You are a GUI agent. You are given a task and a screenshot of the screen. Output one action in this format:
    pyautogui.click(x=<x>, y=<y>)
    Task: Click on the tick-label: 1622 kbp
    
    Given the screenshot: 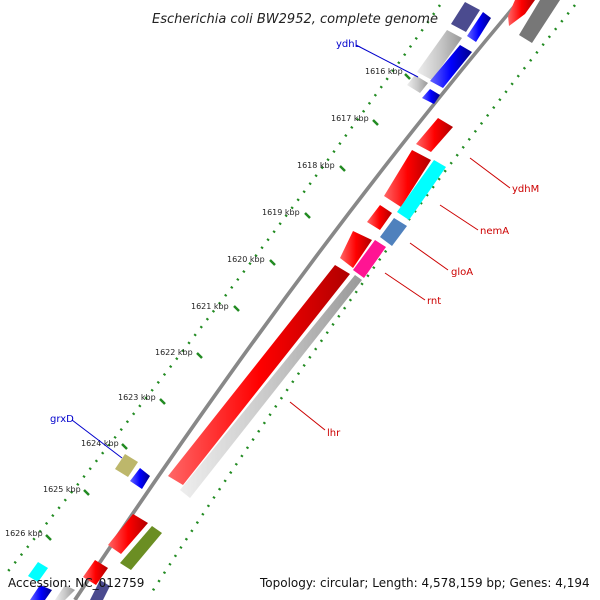 What is the action you would take?
    pyautogui.click(x=174, y=352)
    